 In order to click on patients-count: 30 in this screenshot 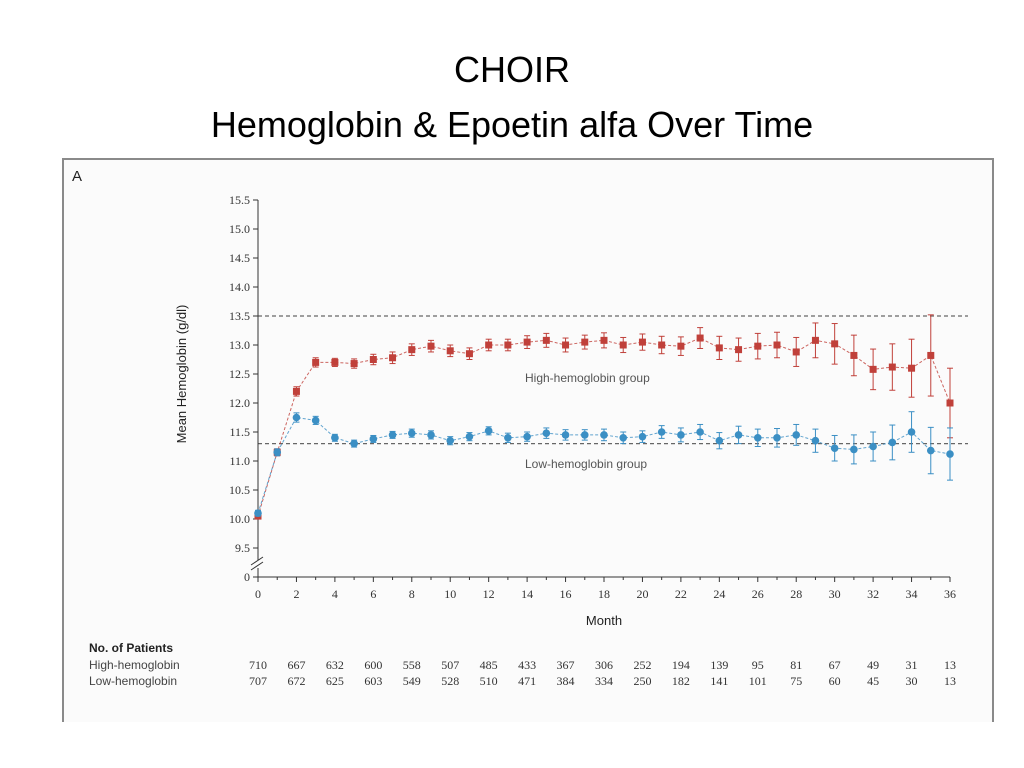, I will do `click(912, 681)`.